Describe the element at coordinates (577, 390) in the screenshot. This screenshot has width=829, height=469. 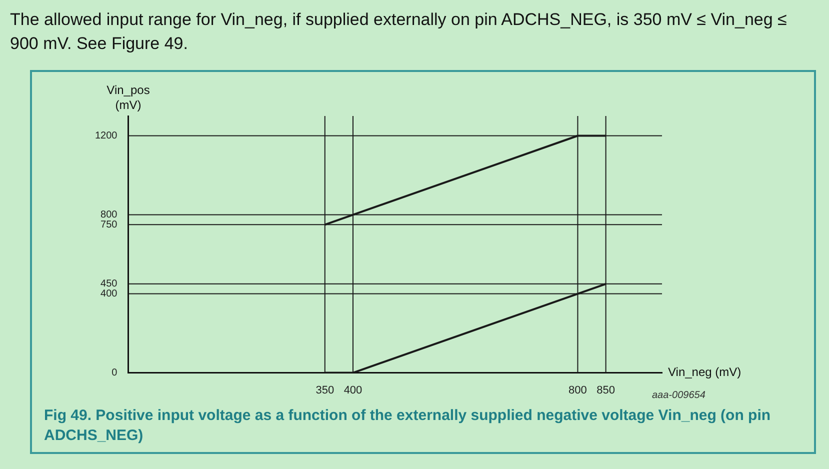
I see `x-tick-label: 800` at that location.